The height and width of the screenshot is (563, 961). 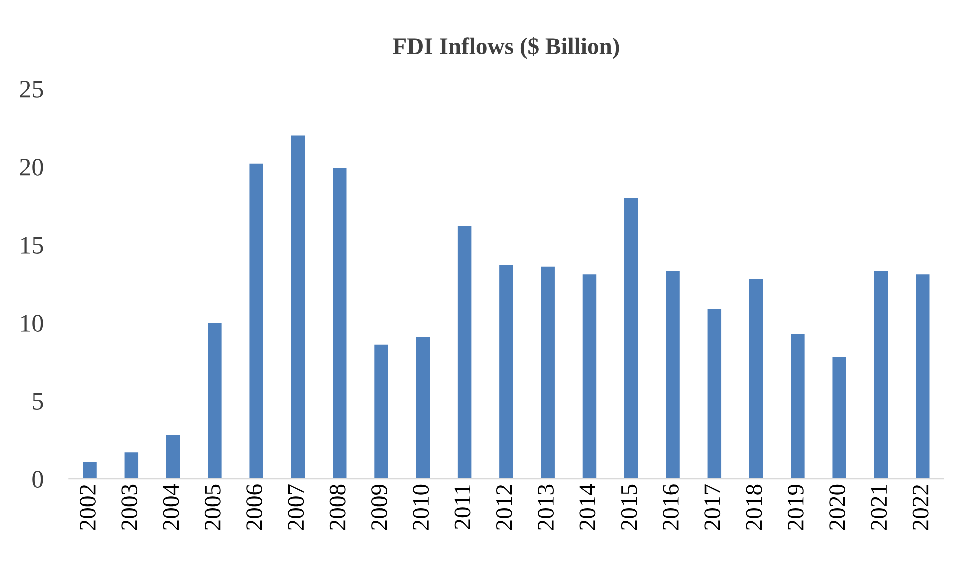 What do you see at coordinates (546, 507) in the screenshot?
I see `x-tick-label: 2013` at bounding box center [546, 507].